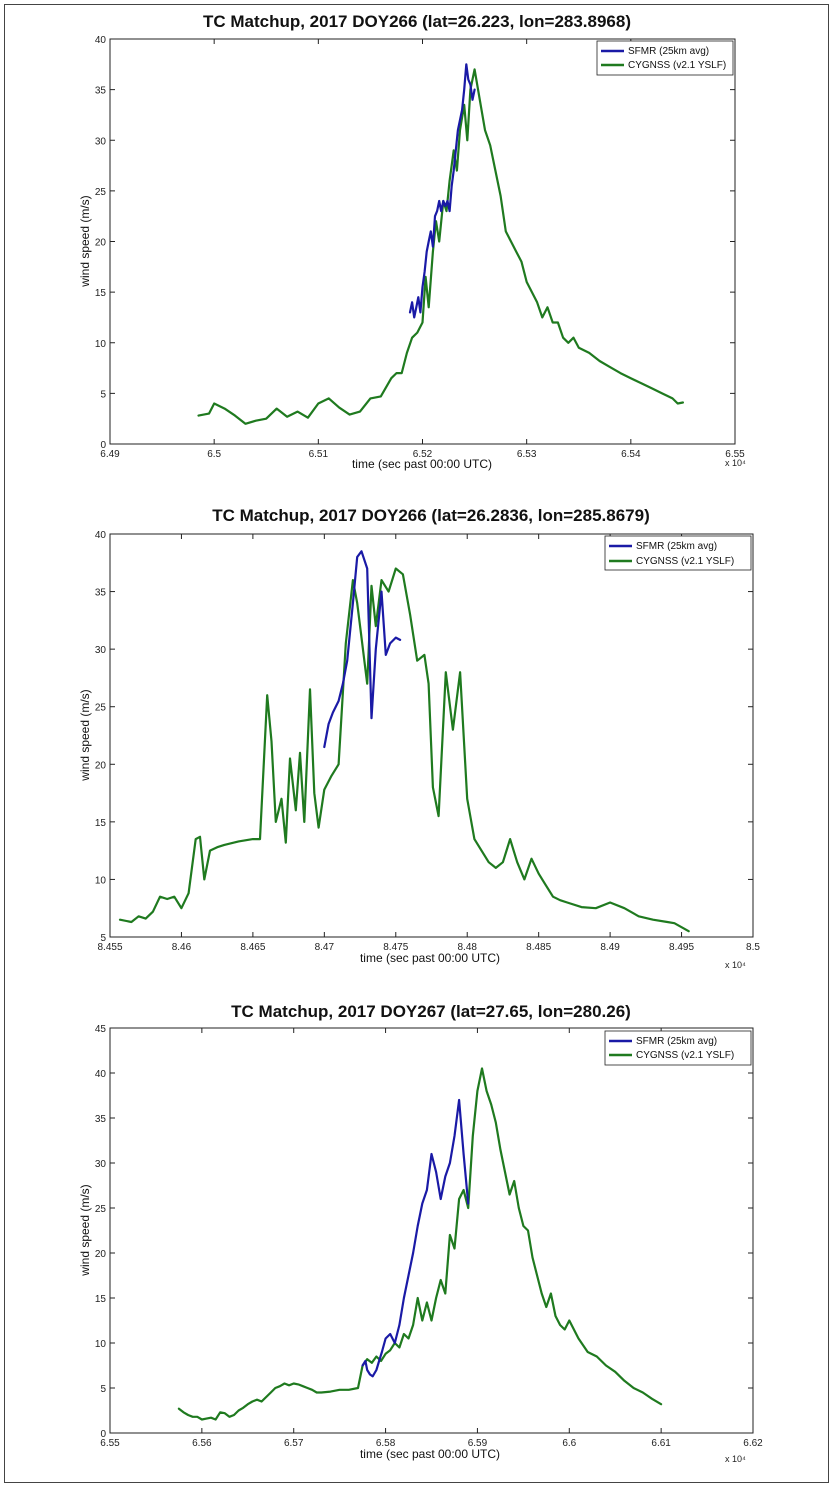 The width and height of the screenshot is (835, 1489). I want to click on x-tick-label: 6.54, so click(631, 454).